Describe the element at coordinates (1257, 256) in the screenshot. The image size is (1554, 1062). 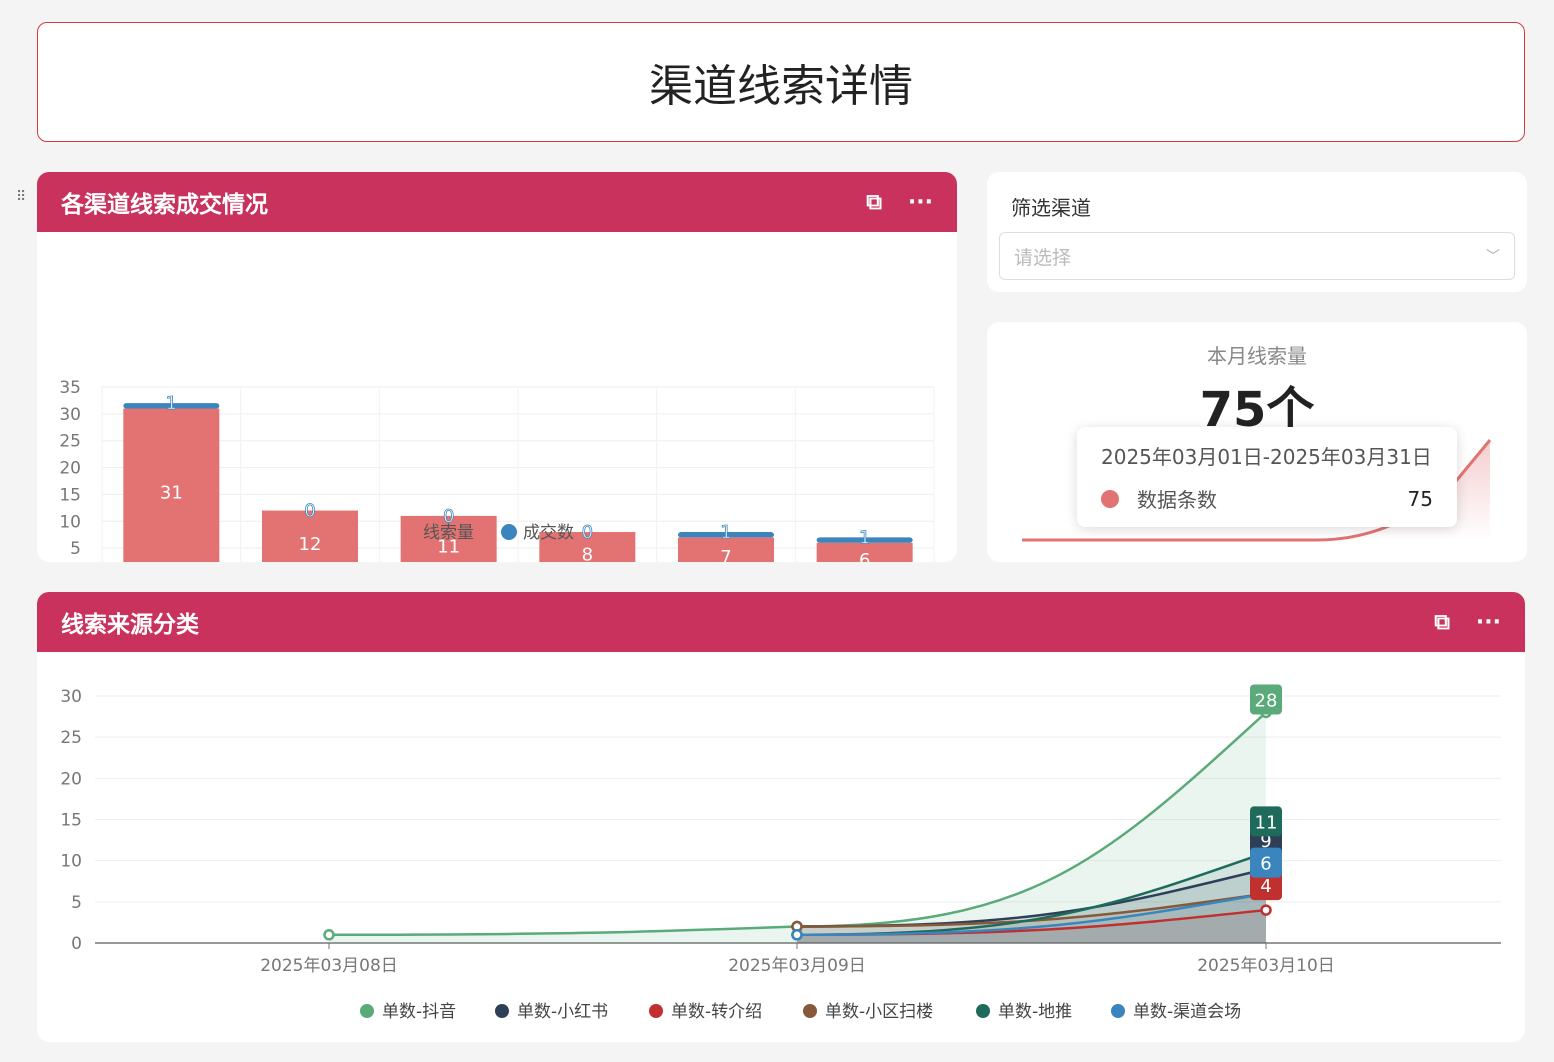
I see `channel-select: 请选择 ﹀` at that location.